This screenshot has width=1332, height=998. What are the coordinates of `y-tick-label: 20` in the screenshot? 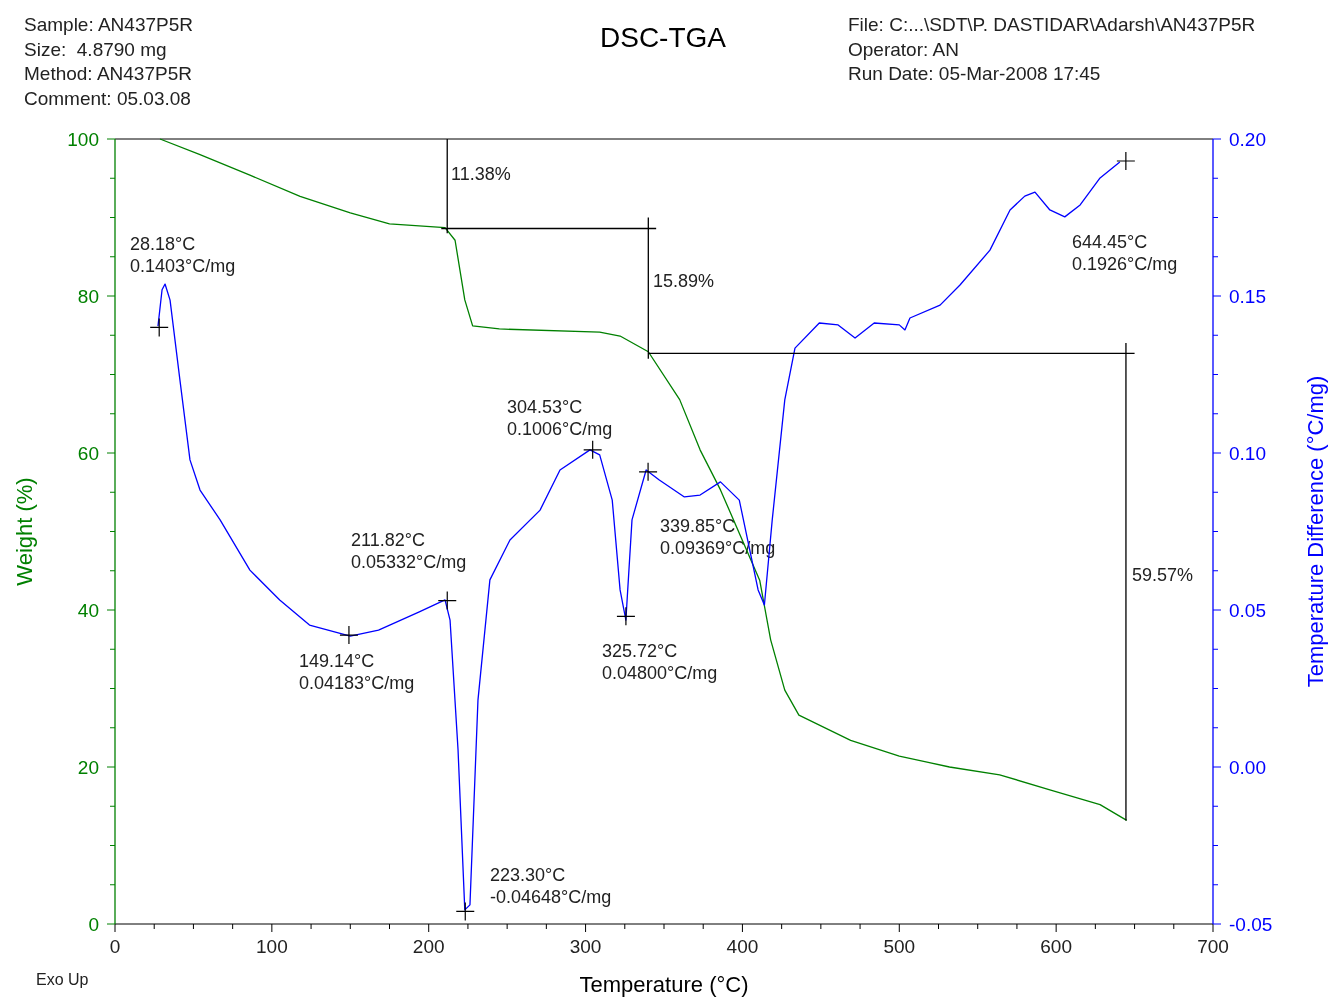 It's located at (88, 767).